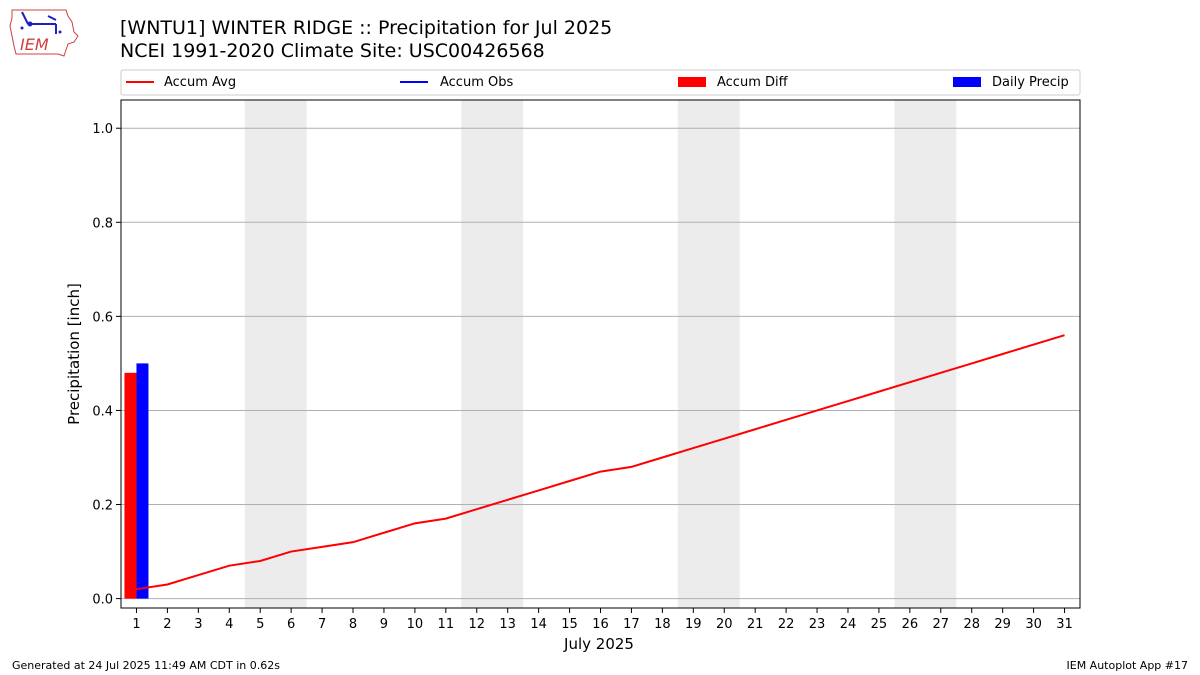  What do you see at coordinates (1033, 624) in the screenshot?
I see `x-tick-label: 30` at bounding box center [1033, 624].